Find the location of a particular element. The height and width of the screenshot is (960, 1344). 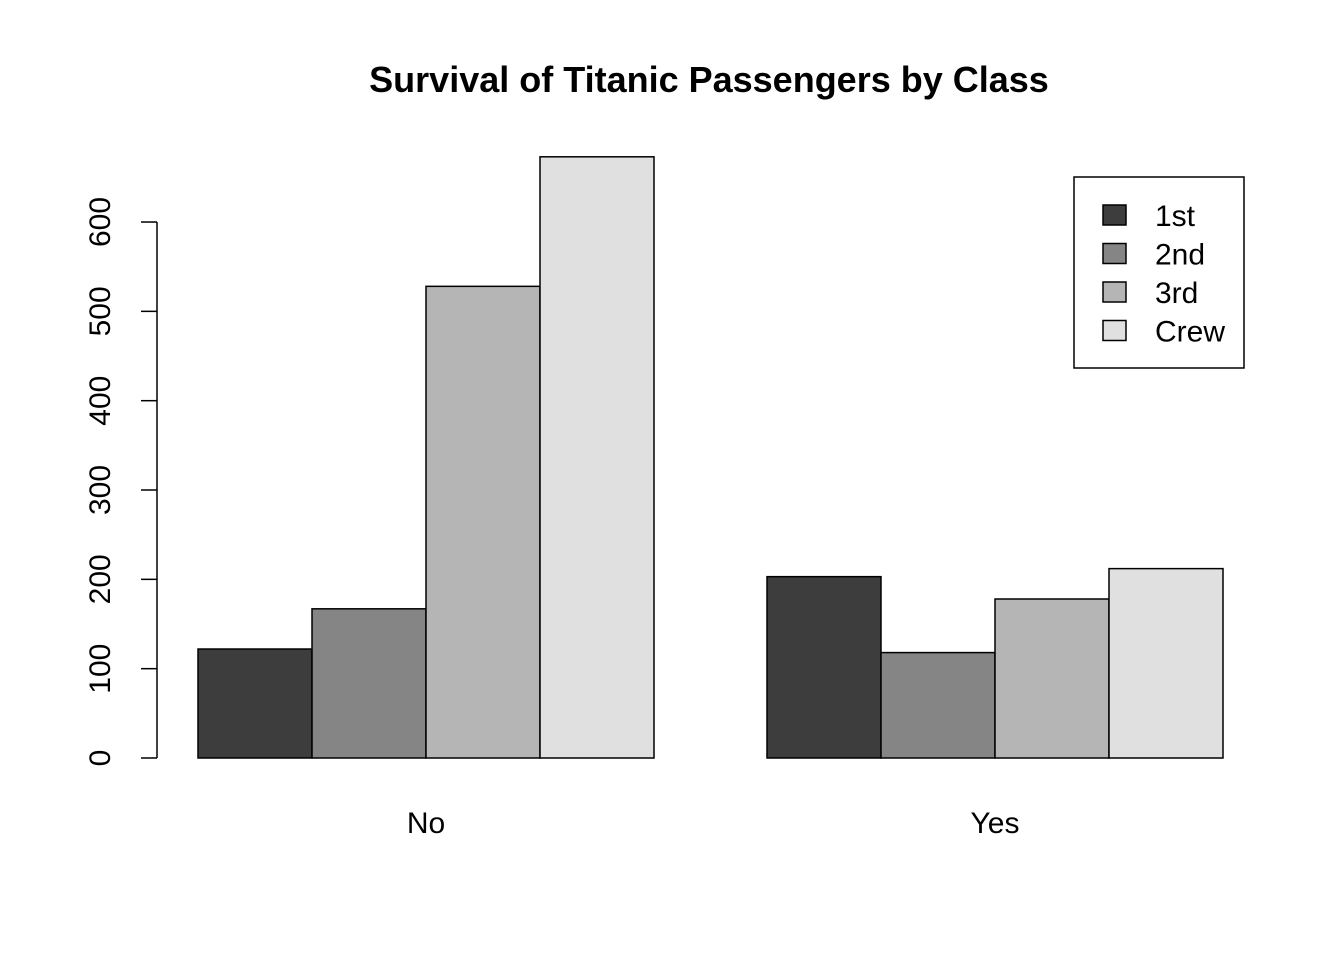

bar-no-3rd is located at coordinates (483, 522).